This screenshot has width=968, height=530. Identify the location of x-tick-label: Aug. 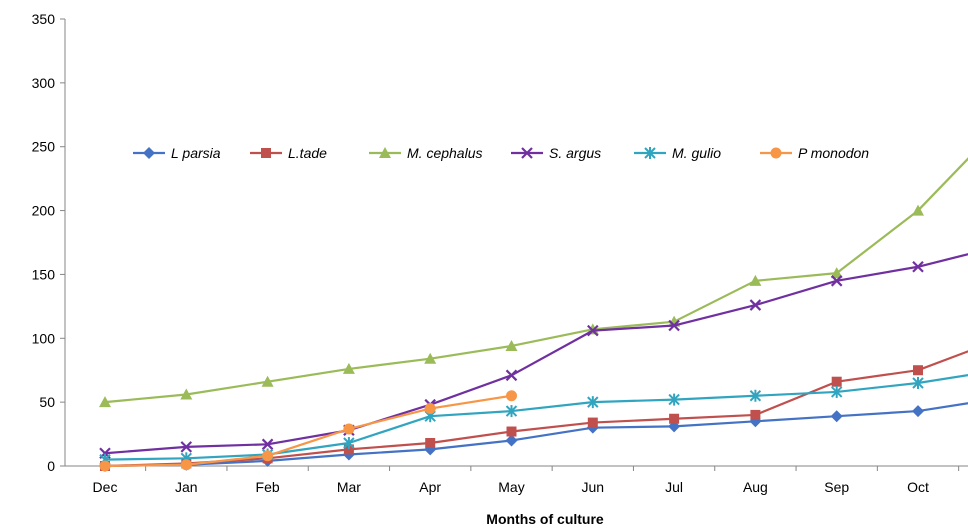
(755, 487).